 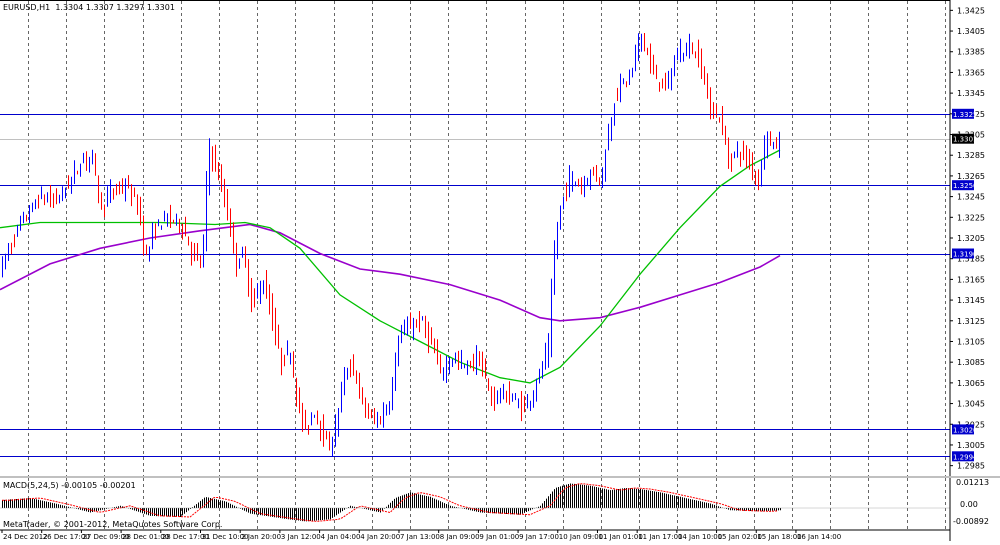 I want to click on current-price-badge: 1.3301, so click(x=965, y=140).